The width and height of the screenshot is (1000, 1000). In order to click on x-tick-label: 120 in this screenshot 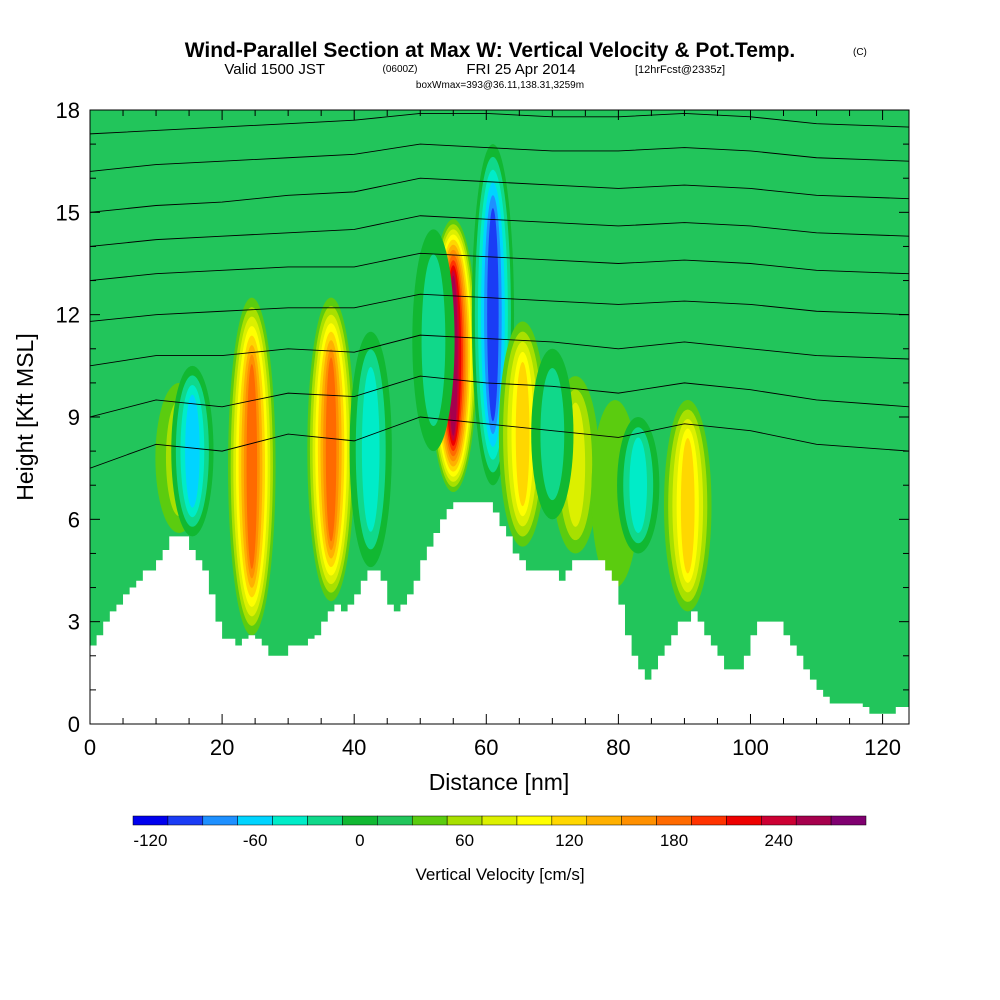, I will do `click(882, 747)`.